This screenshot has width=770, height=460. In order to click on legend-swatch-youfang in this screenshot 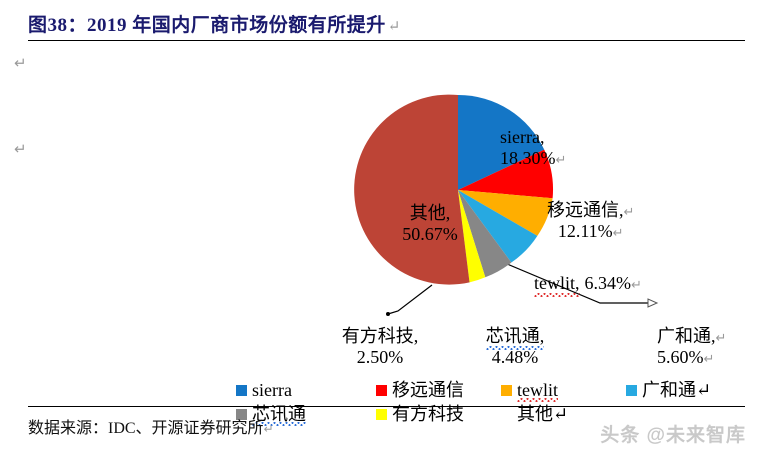, I will do `click(381, 414)`.